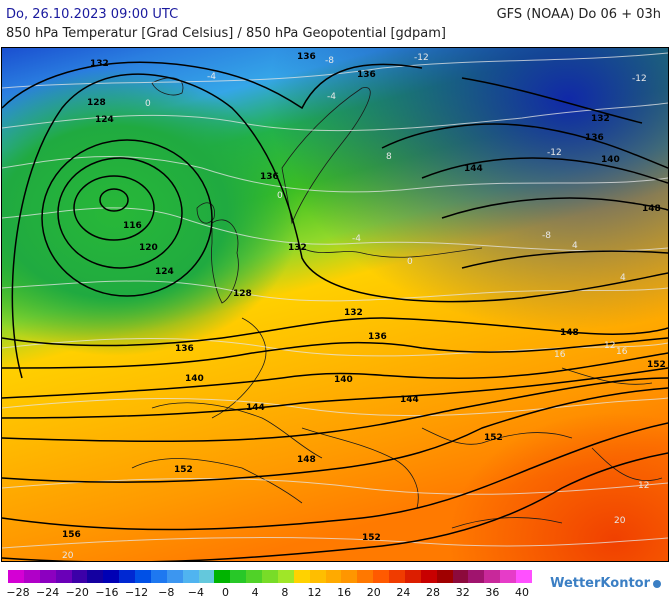 The image size is (669, 600). I want to click on isohypse-label: 156, so click(71, 535).